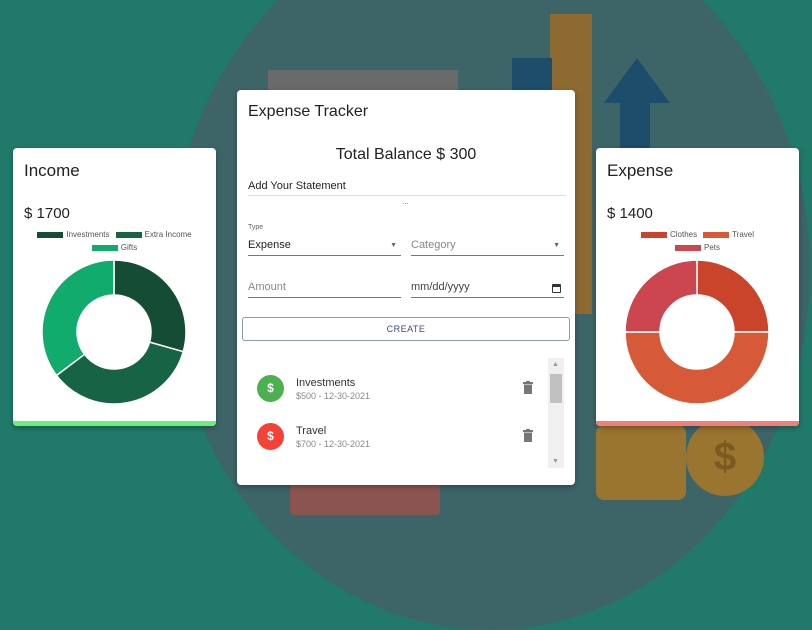 This screenshot has width=812, height=630. What do you see at coordinates (406, 154) in the screenshot?
I see `total-balance: Total Balance $ 300` at bounding box center [406, 154].